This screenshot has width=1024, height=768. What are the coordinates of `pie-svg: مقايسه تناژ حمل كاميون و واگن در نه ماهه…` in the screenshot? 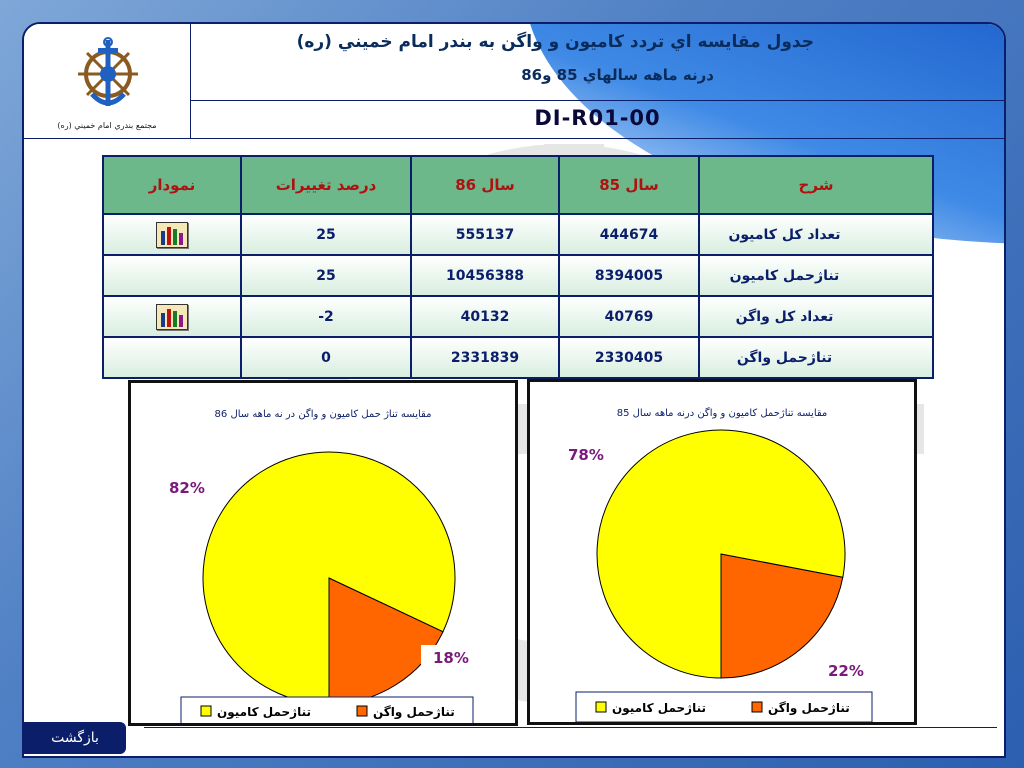 It's located at (329, 565).